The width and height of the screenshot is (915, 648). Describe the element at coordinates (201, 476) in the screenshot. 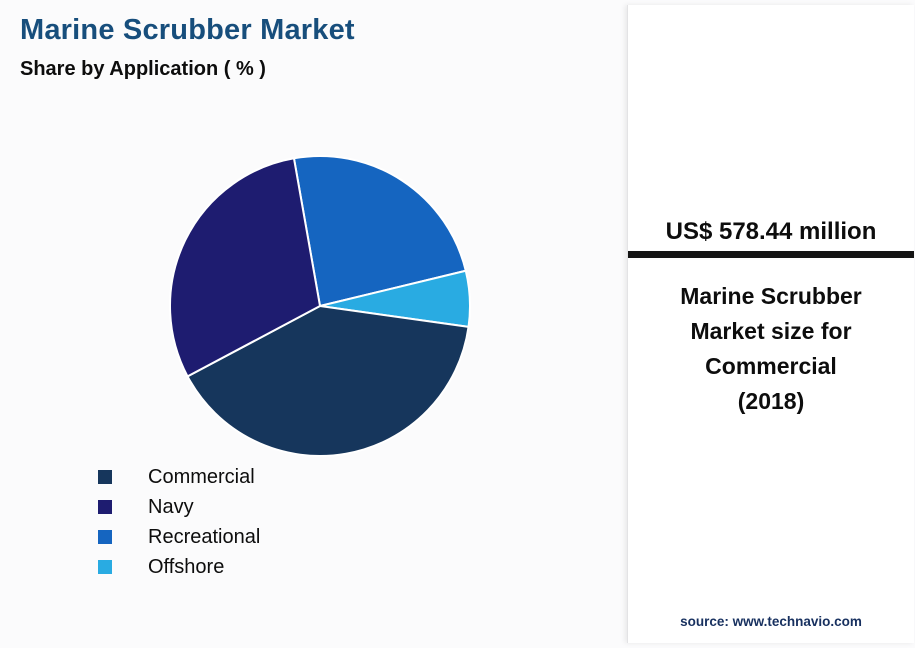

I see `legend-label: Commercial` at that location.